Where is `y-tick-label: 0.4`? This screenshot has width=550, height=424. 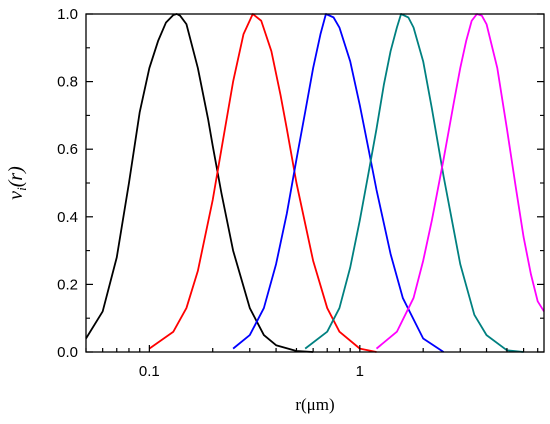
y-tick-label: 0.4 is located at coordinates (67, 217).